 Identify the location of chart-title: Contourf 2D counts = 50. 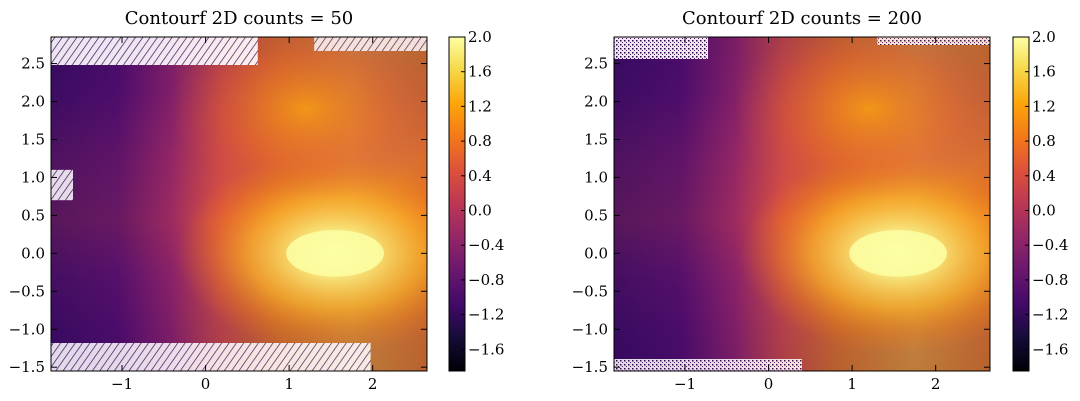
(239, 18).